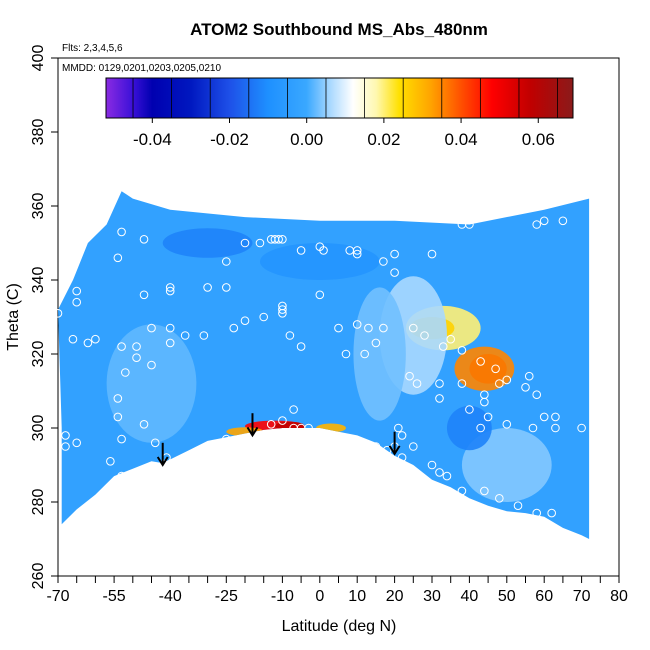  I want to click on colorbar-frame, so click(339, 98).